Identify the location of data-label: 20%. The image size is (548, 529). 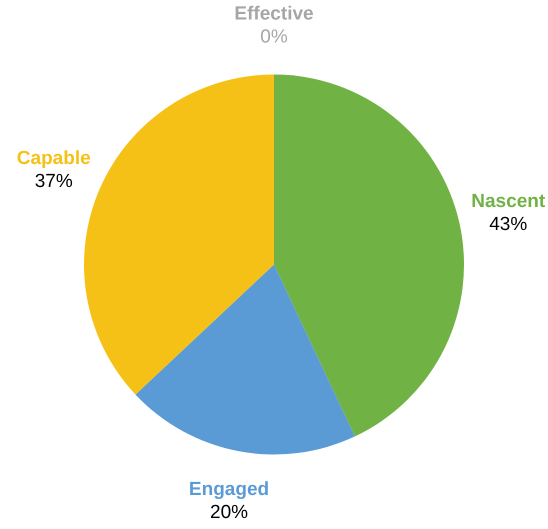
(229, 513).